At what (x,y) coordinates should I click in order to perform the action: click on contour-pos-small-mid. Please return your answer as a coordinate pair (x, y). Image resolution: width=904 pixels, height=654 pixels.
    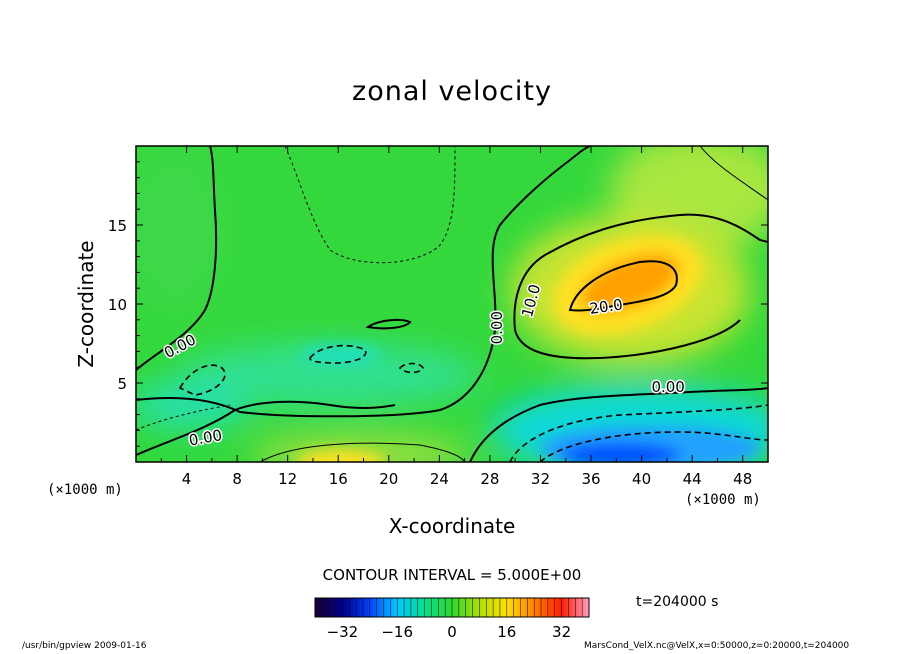
    Looking at the image, I should click on (388, 324).